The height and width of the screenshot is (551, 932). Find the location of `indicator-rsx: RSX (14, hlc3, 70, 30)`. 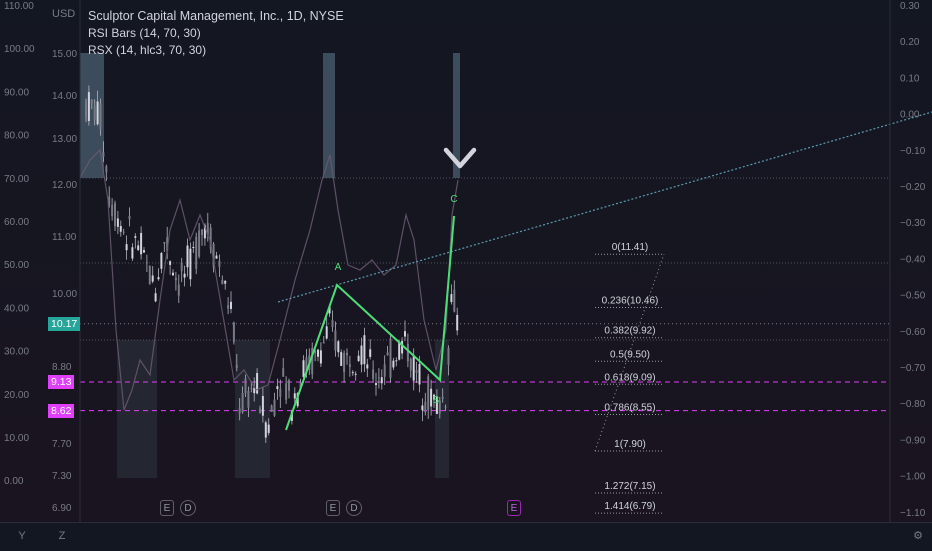

indicator-rsx: RSX (14, hlc3, 70, 30) is located at coordinates (147, 50).